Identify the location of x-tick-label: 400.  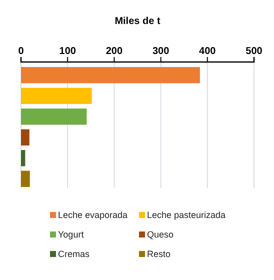
(207, 51).